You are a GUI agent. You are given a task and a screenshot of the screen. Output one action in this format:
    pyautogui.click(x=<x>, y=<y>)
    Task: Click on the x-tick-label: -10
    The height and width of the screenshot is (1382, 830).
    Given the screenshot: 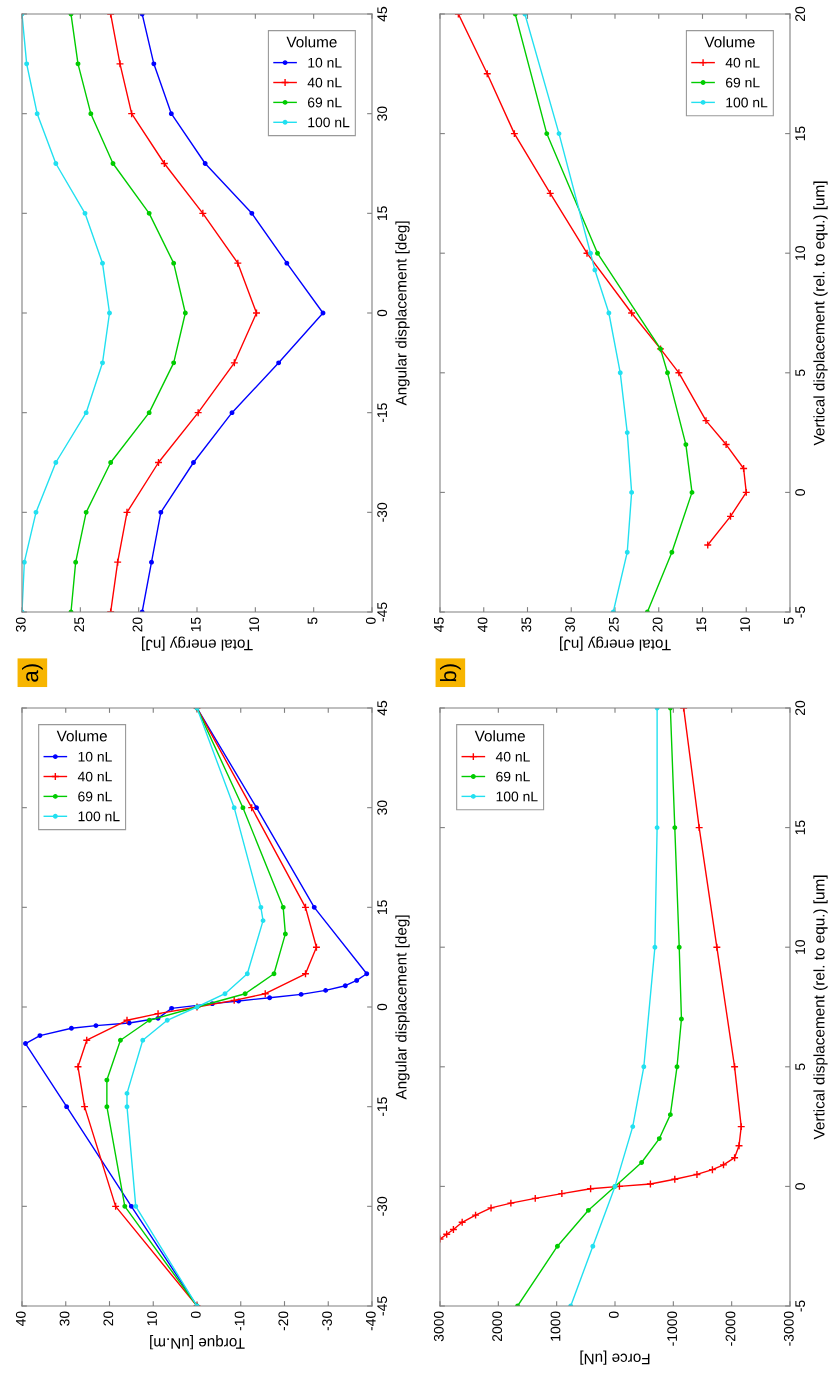 What is the action you would take?
    pyautogui.click(x=239, y=1321)
    